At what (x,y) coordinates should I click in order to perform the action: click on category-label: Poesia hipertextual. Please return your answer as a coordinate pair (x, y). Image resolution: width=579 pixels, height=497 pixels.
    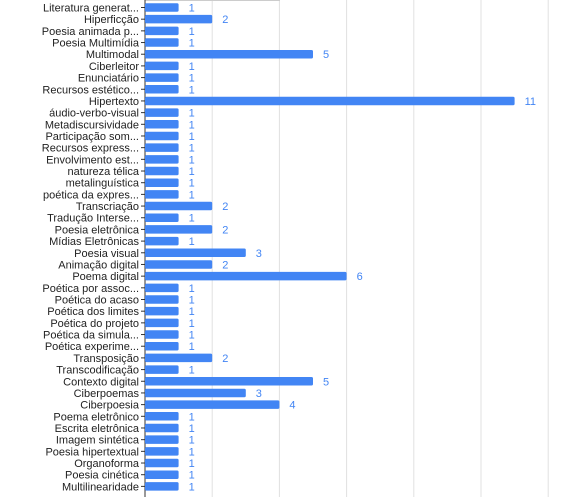
    Looking at the image, I should click on (92, 452).